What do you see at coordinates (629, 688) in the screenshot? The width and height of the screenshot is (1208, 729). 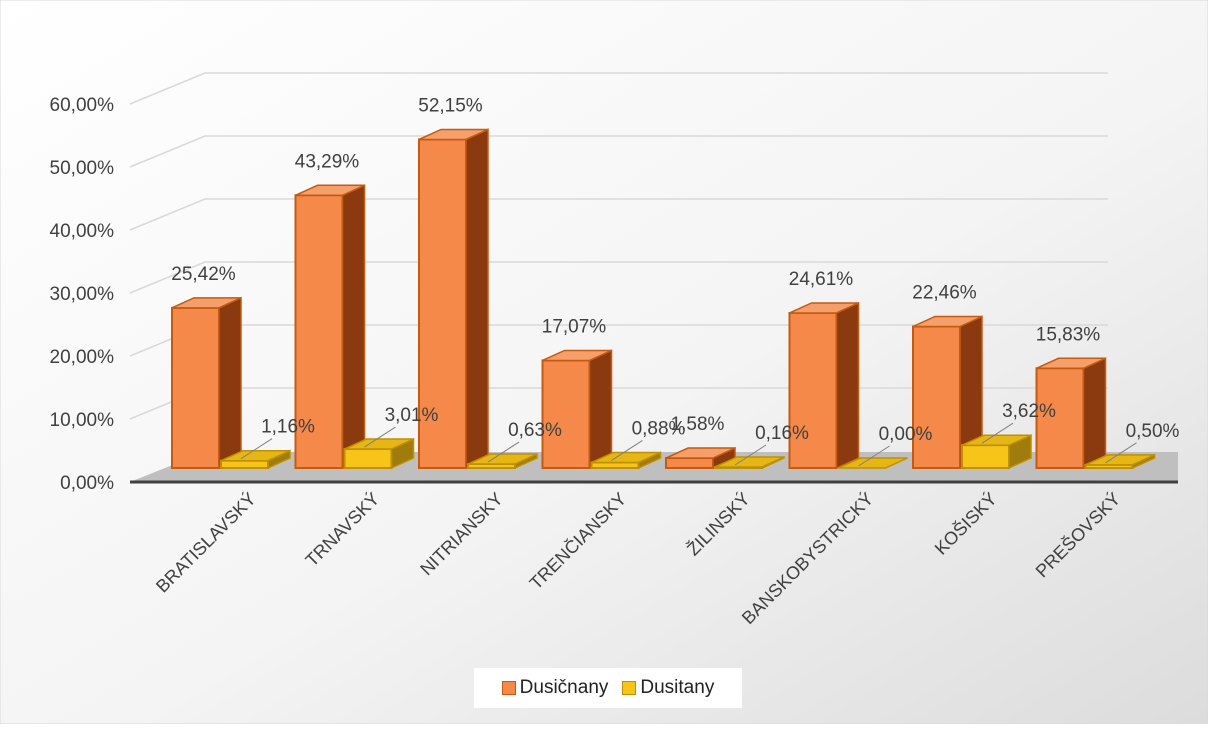 I see `legend-swatch-dusitany` at bounding box center [629, 688].